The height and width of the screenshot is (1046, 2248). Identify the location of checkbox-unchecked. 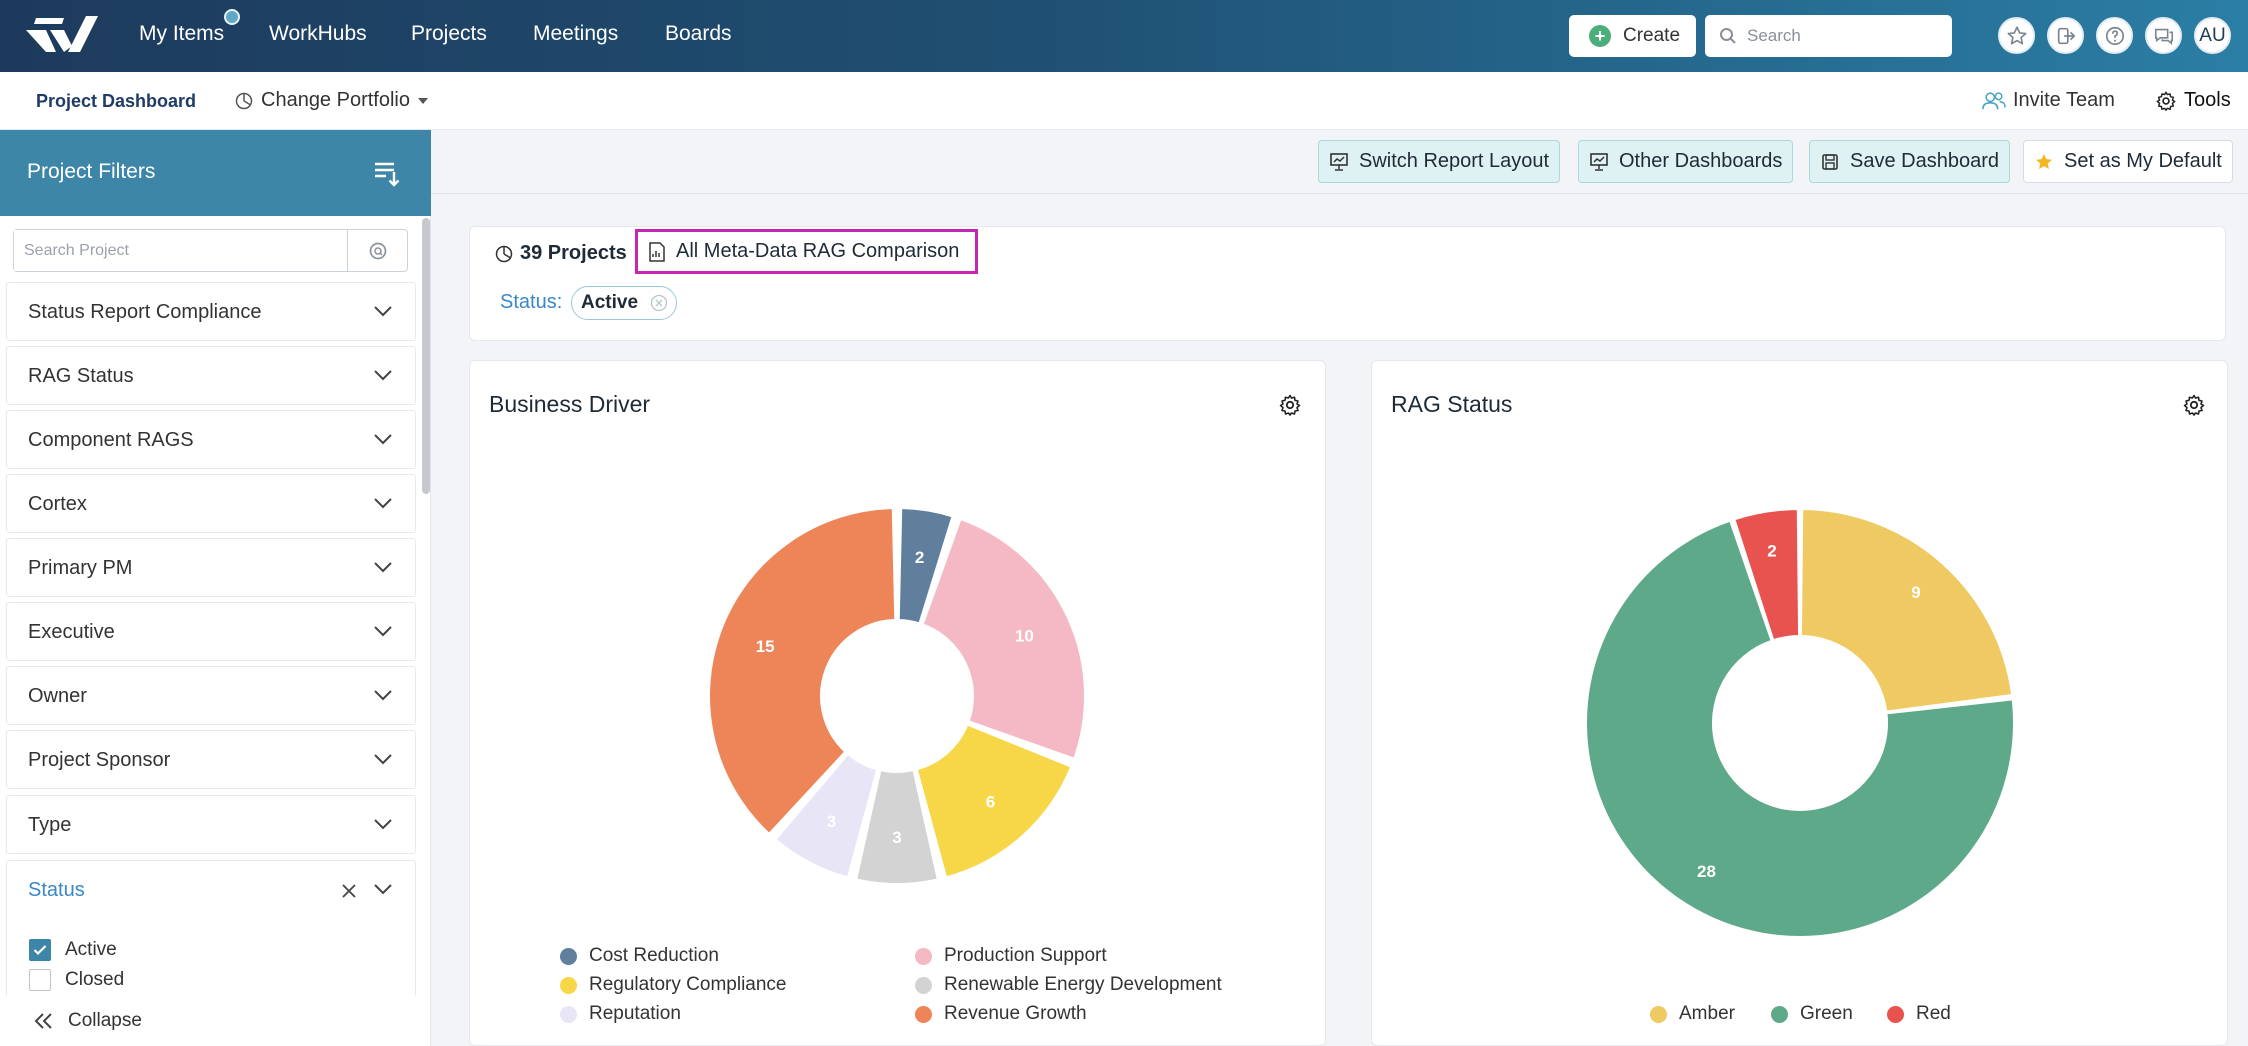
(40, 980).